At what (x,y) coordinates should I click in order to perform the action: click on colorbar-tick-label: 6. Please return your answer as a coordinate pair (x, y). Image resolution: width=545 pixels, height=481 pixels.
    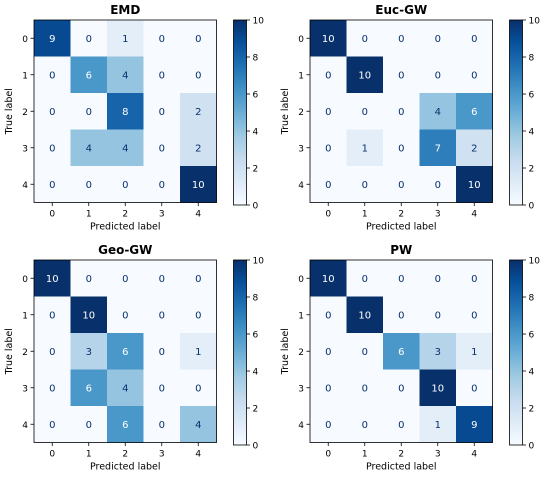
    Looking at the image, I should click on (256, 336).